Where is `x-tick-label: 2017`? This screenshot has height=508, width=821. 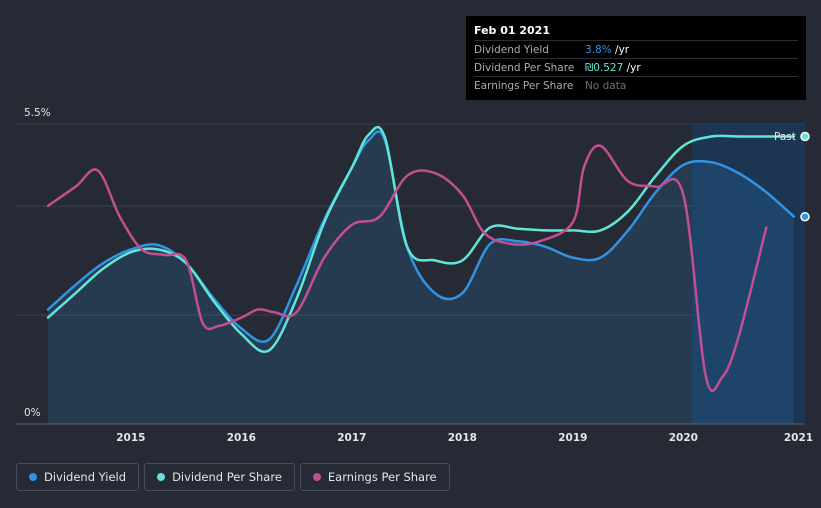 x-tick-label: 2017 is located at coordinates (351, 438).